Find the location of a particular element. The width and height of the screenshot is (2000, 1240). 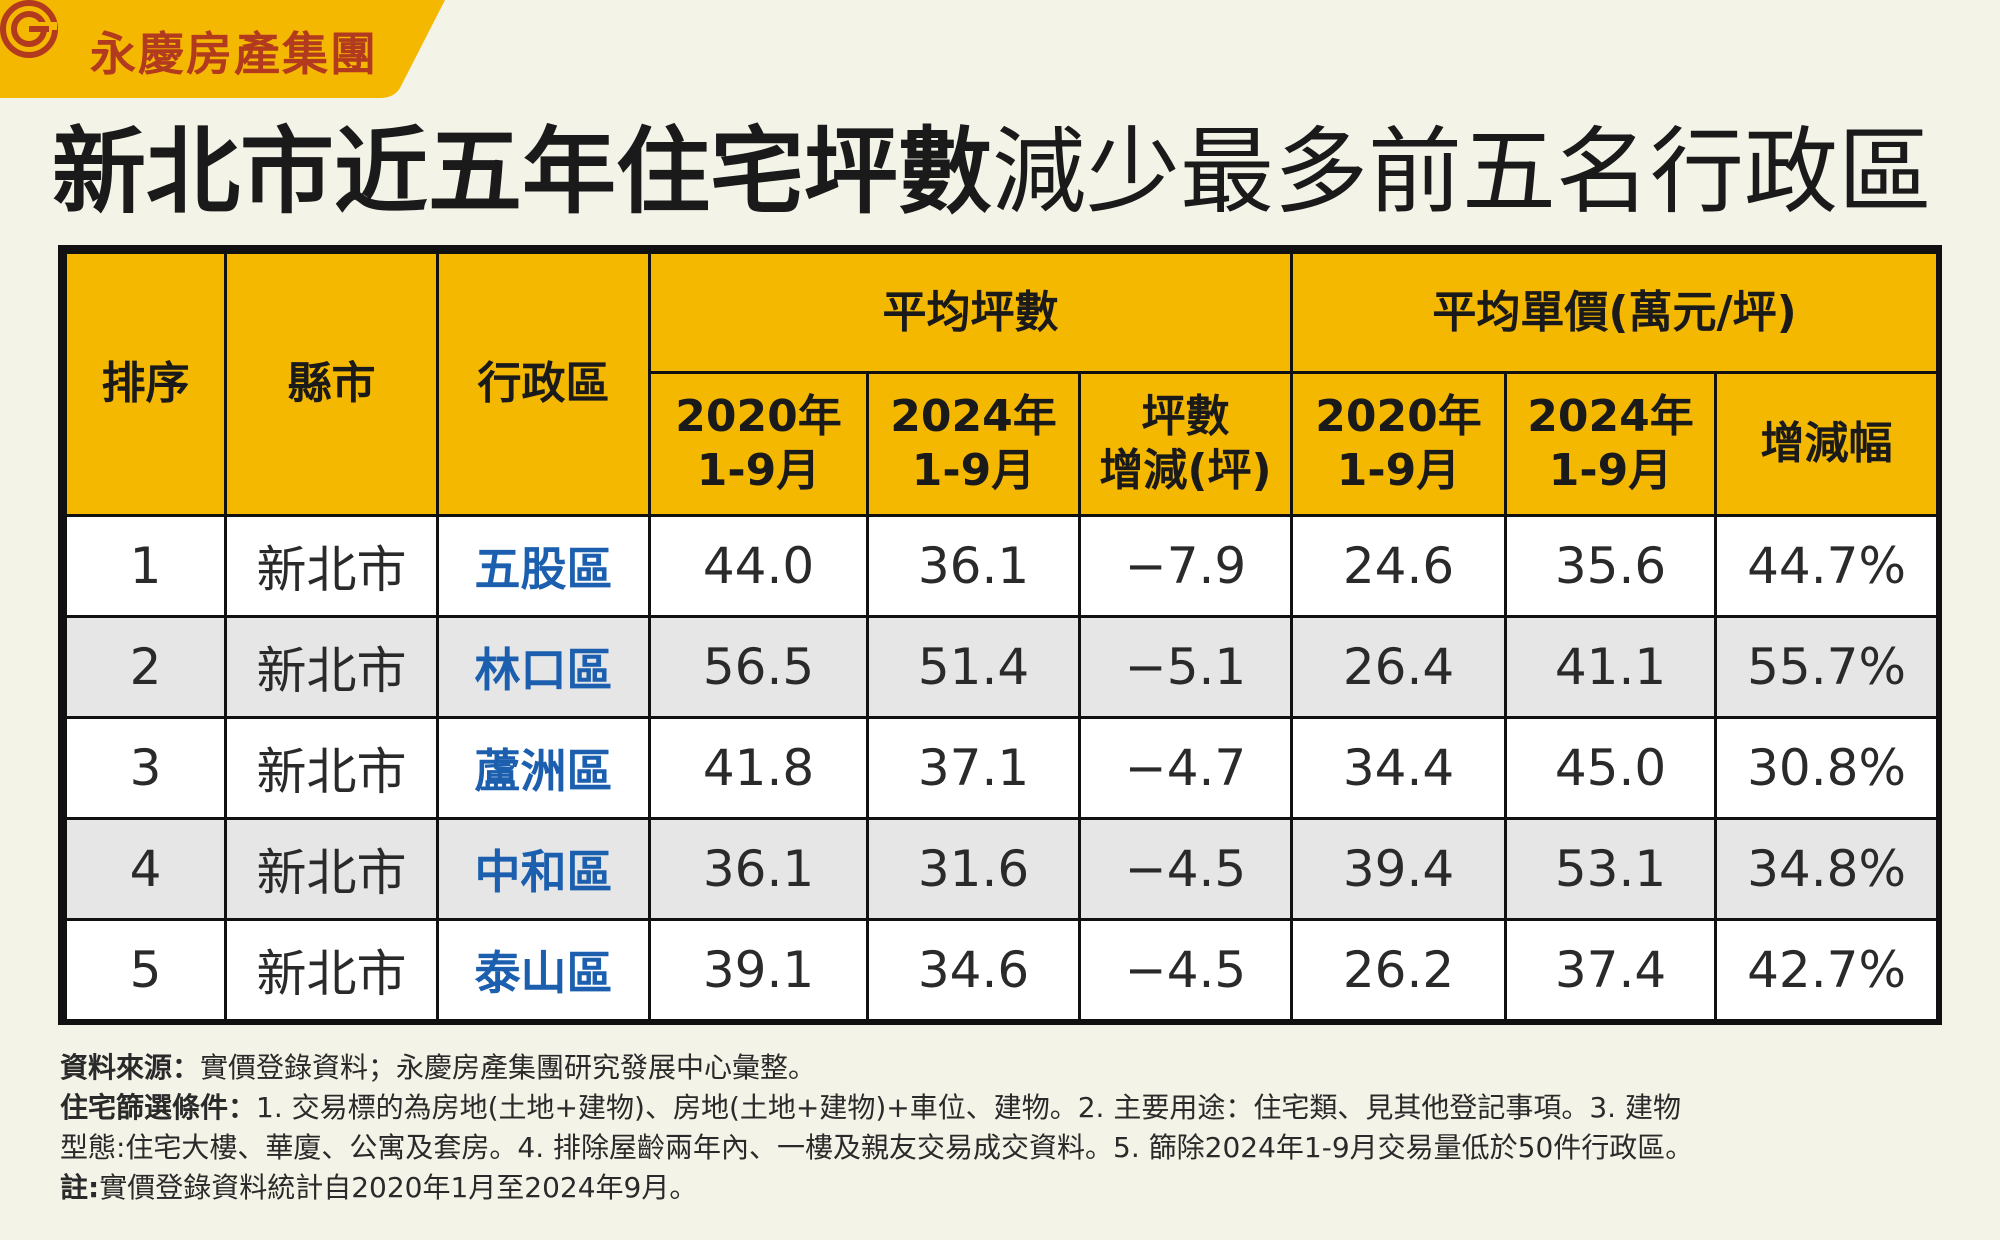

header-price-2020: 2020年 1-9月 is located at coordinates (1399, 444).